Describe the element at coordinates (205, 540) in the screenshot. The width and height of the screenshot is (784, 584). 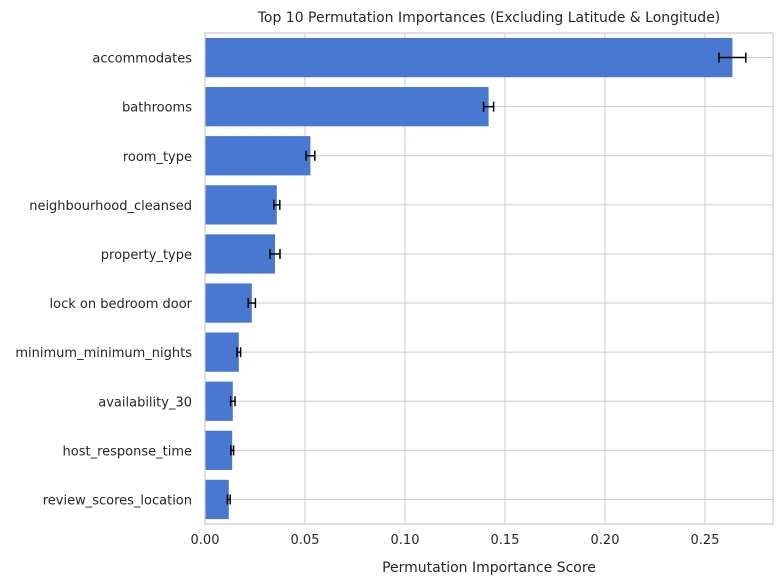
I see `x-tick-label: 0.00` at that location.